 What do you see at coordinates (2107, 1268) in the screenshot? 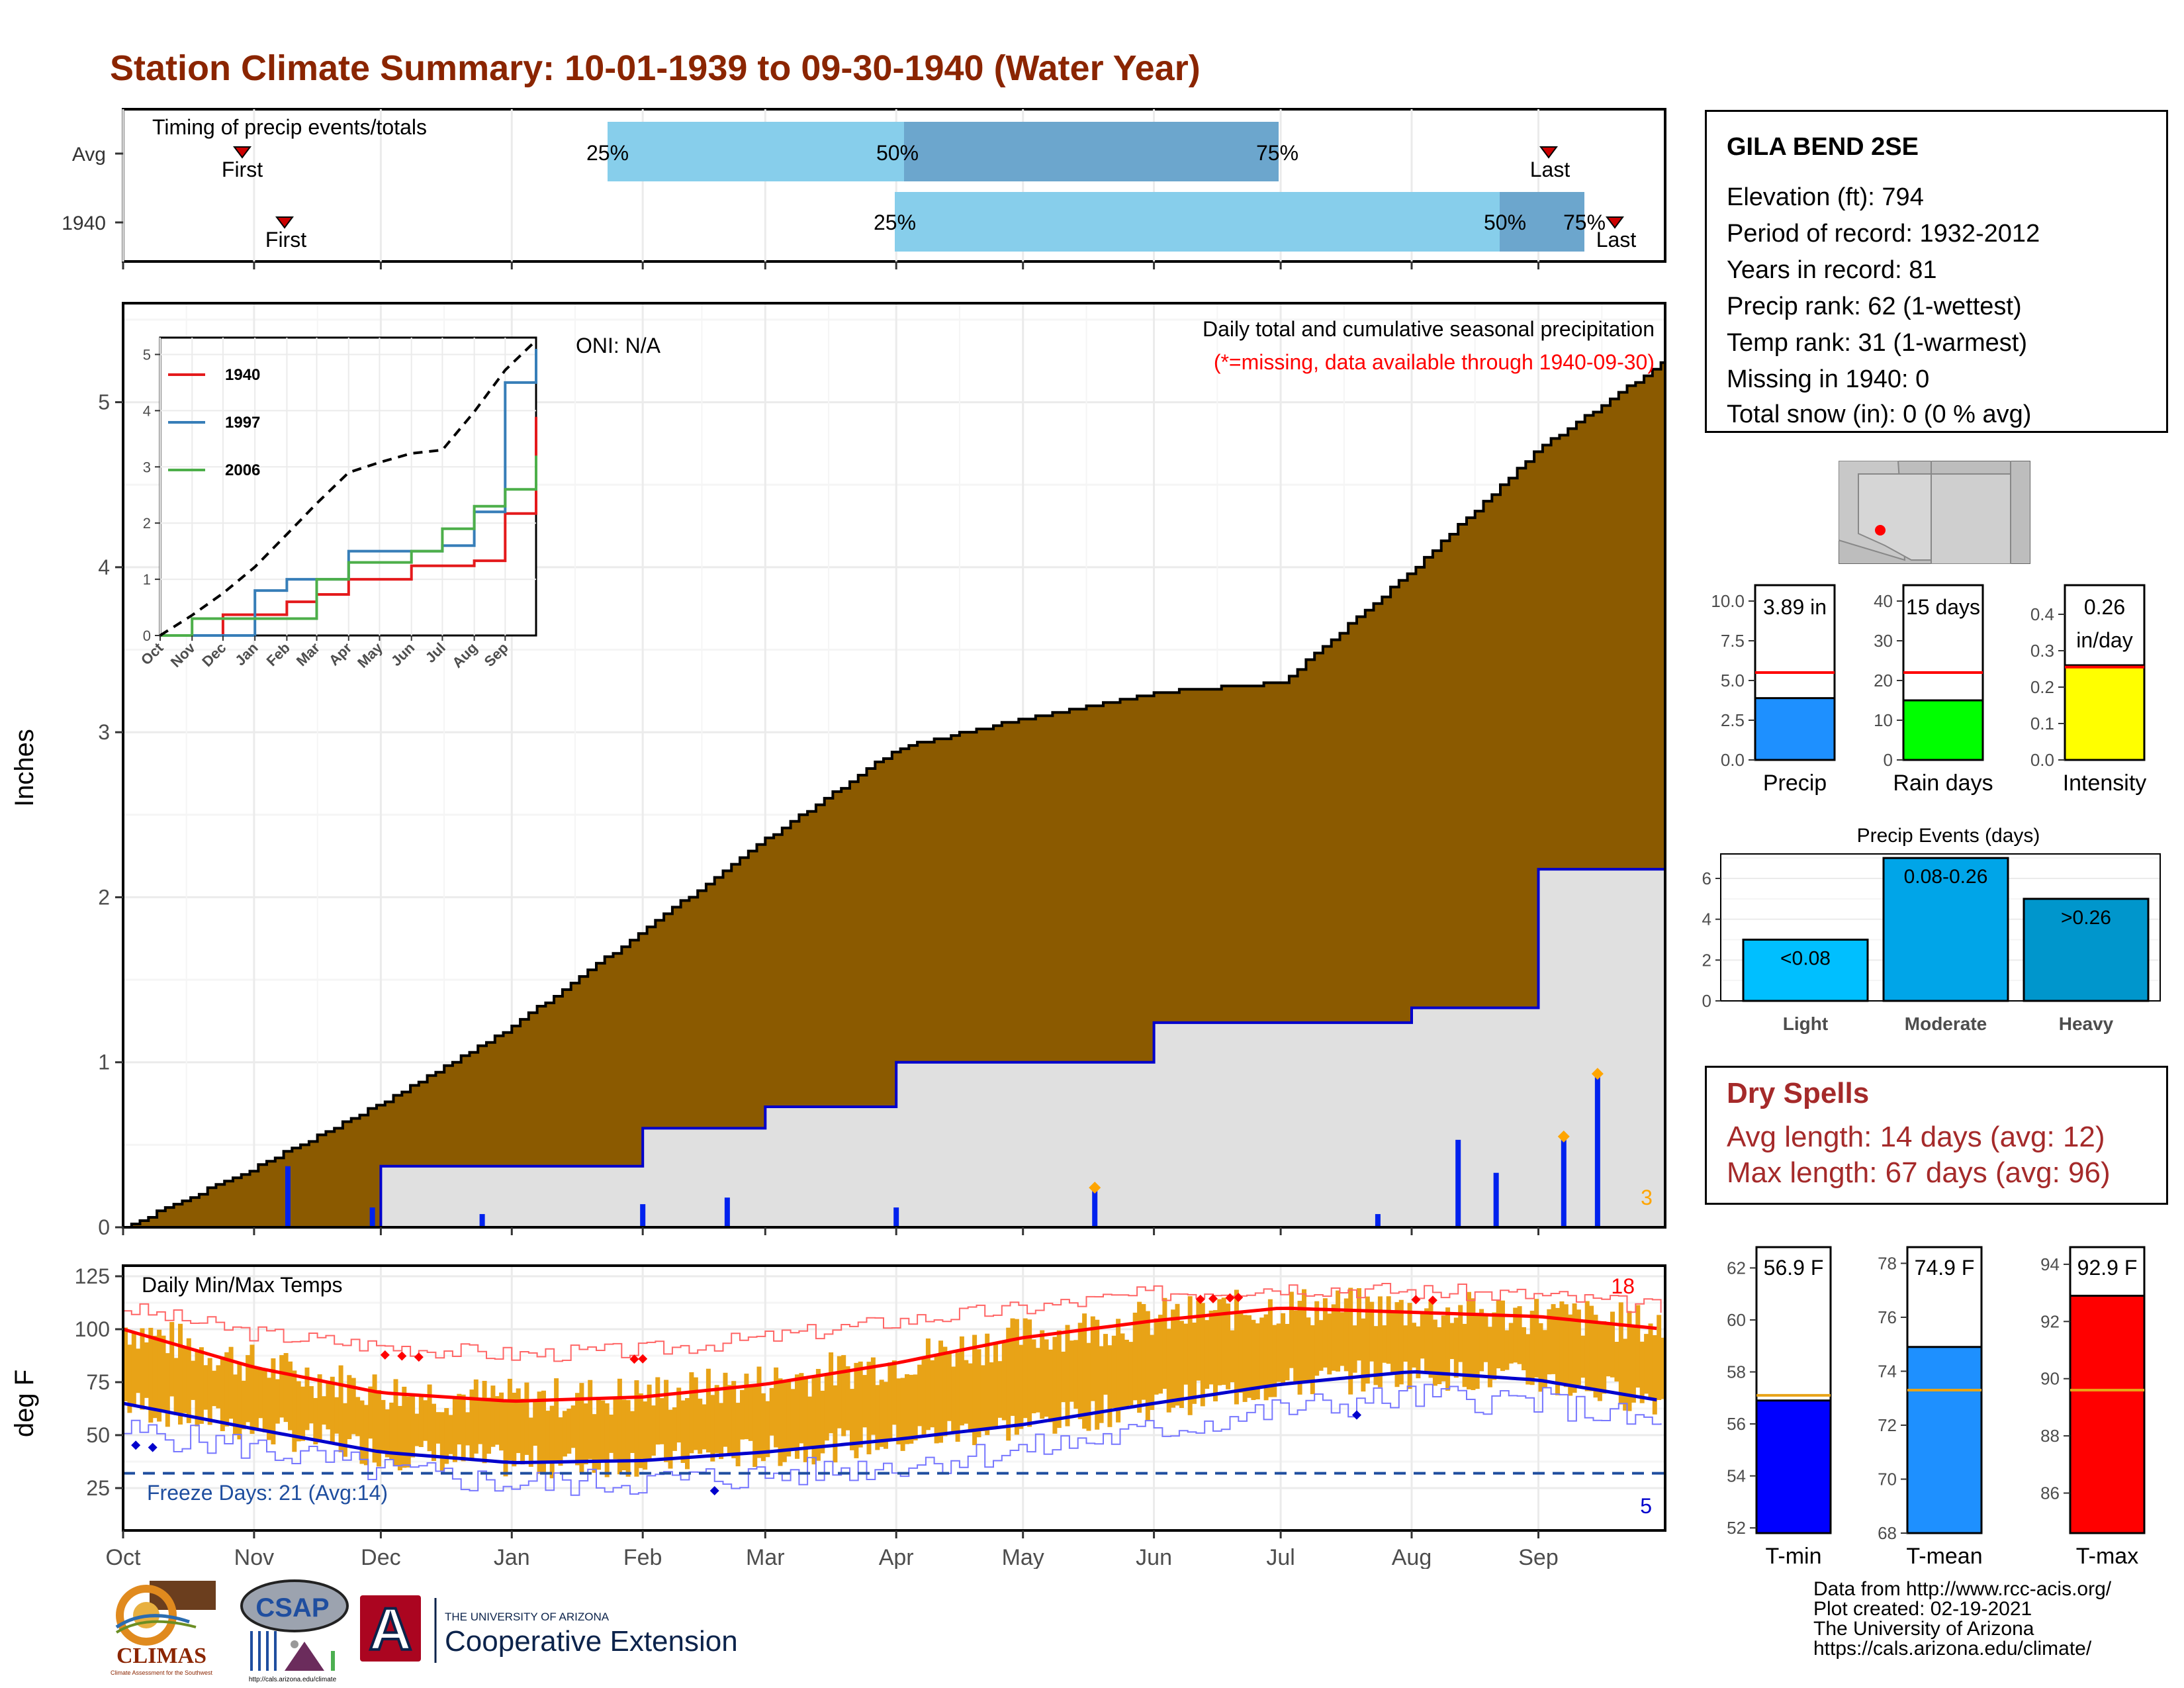
I see `temp-summary-value: 92.9 F` at bounding box center [2107, 1268].